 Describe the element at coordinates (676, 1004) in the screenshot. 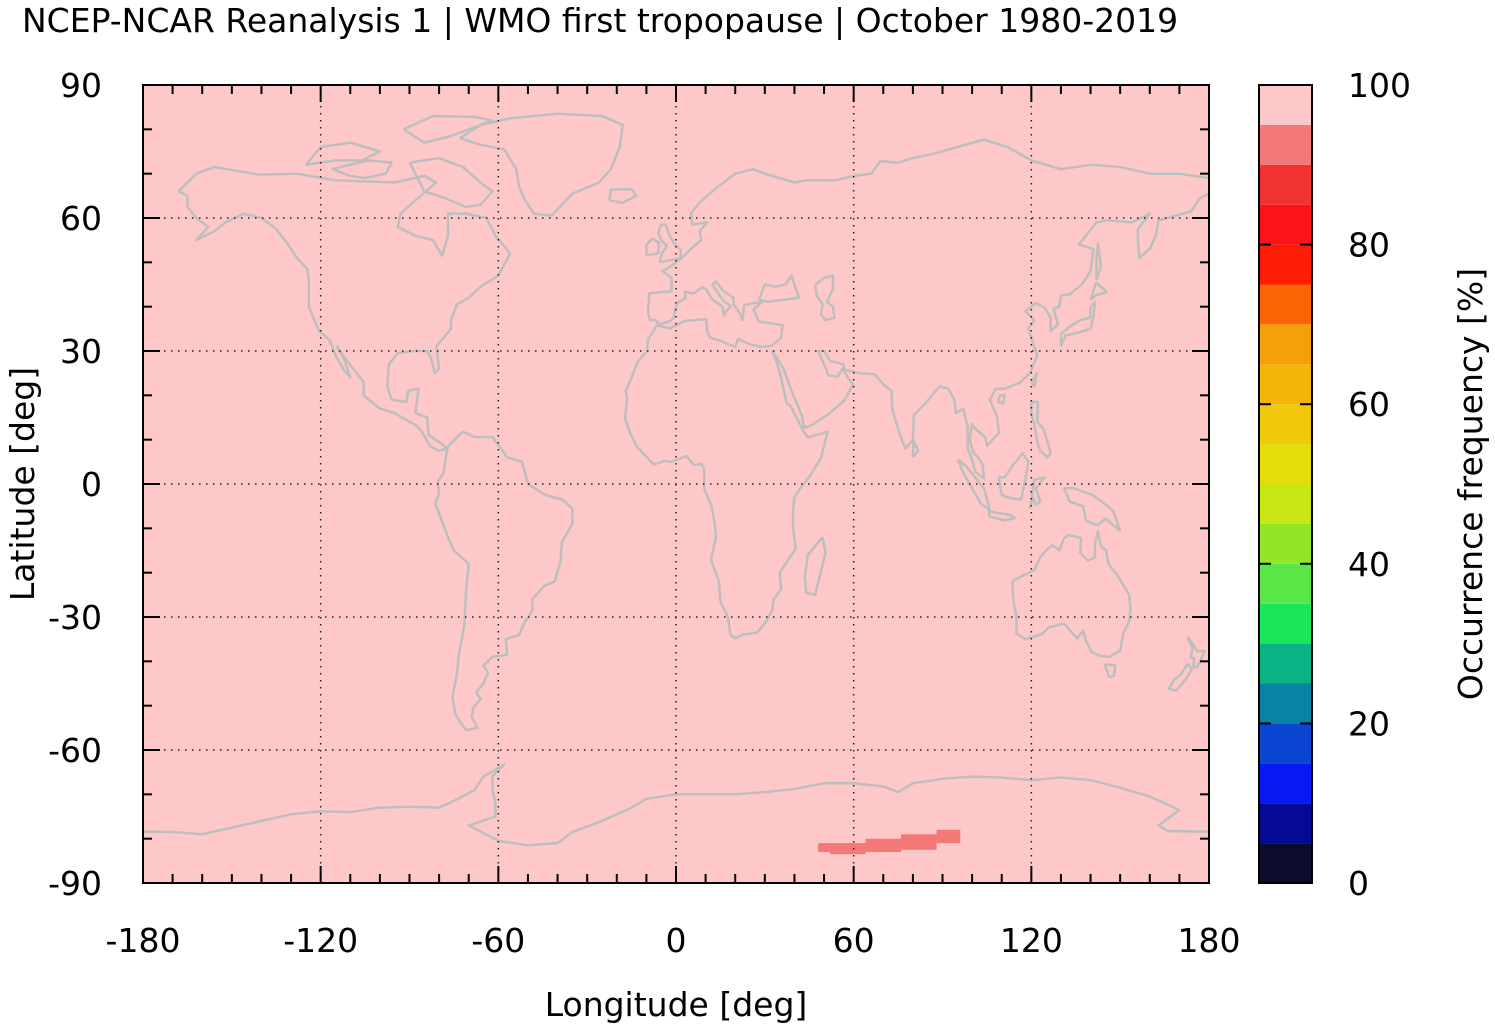

I see `x-axis-label: Longitude [deg]` at that location.